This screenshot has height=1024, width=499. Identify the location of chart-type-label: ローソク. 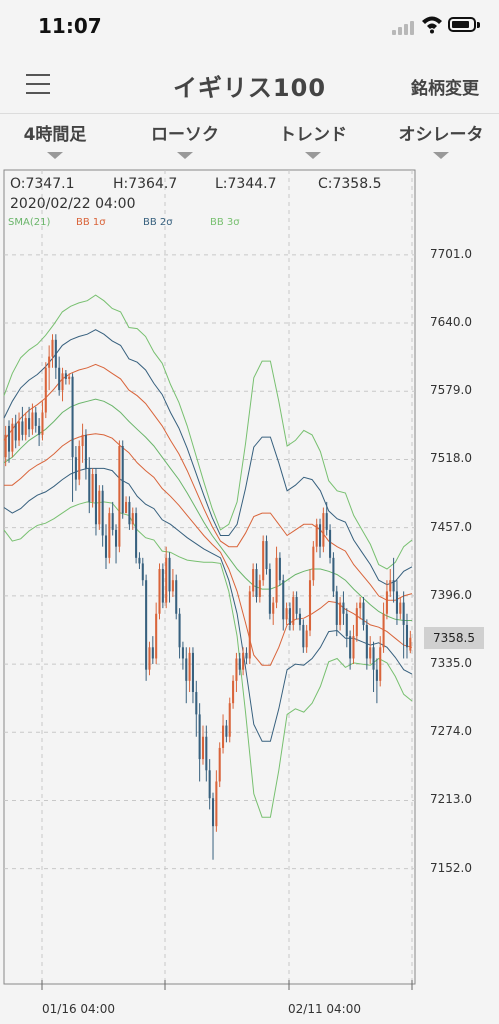
(185, 135).